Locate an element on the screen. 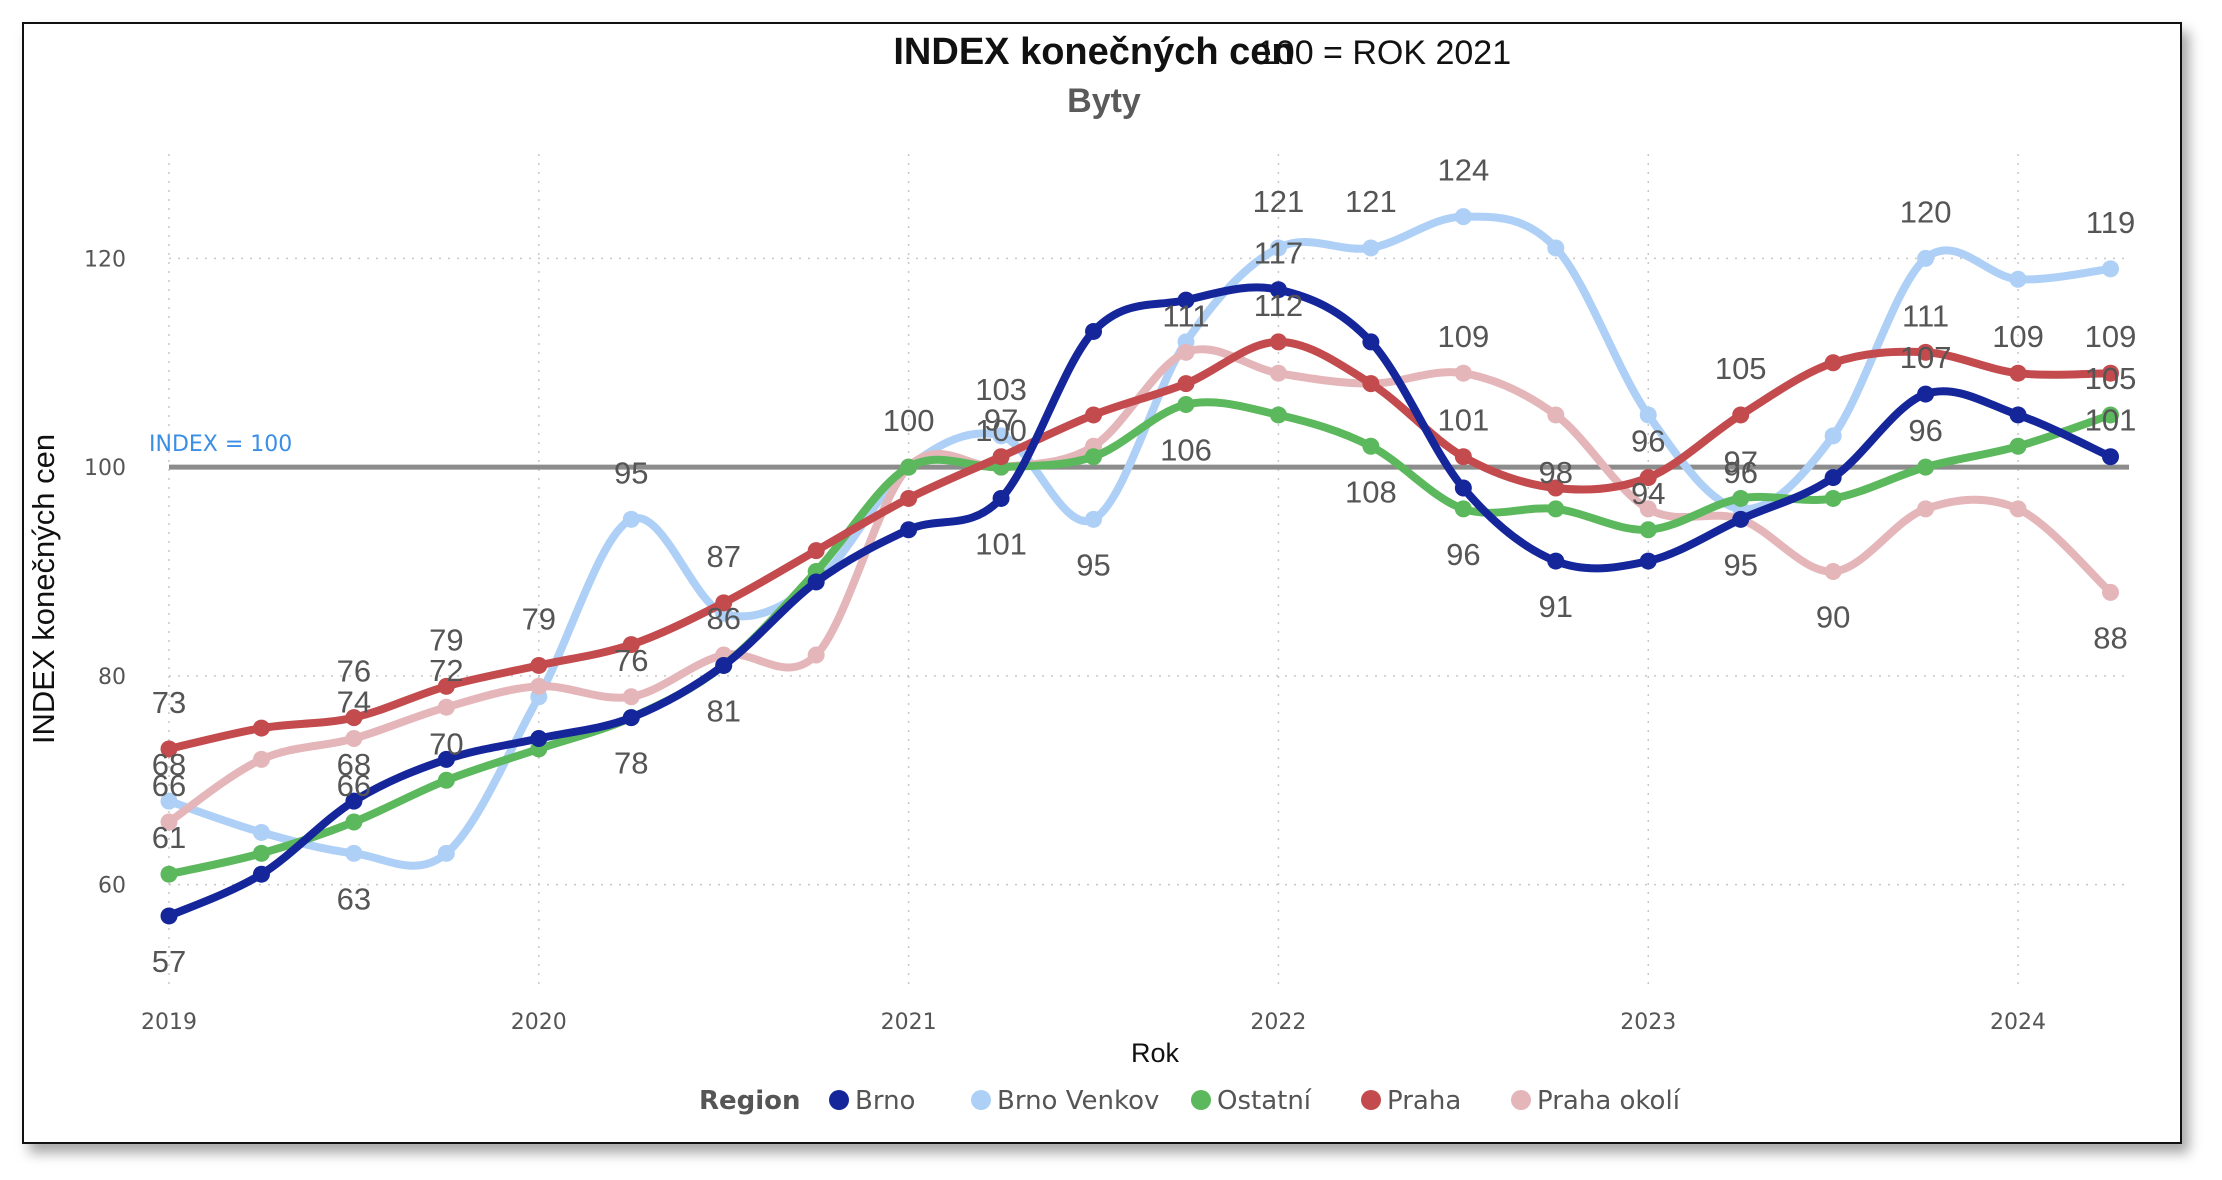 The width and height of the screenshot is (2222, 1180). legend-item-brno: Brno is located at coordinates (872, 1101).